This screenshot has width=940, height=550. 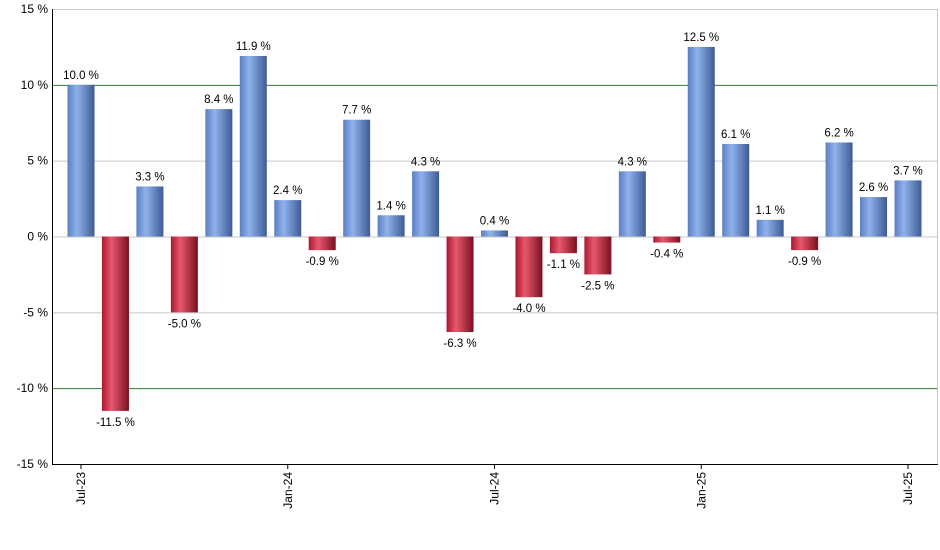 I want to click on y-tick-label: 0 %, so click(x=37, y=237).